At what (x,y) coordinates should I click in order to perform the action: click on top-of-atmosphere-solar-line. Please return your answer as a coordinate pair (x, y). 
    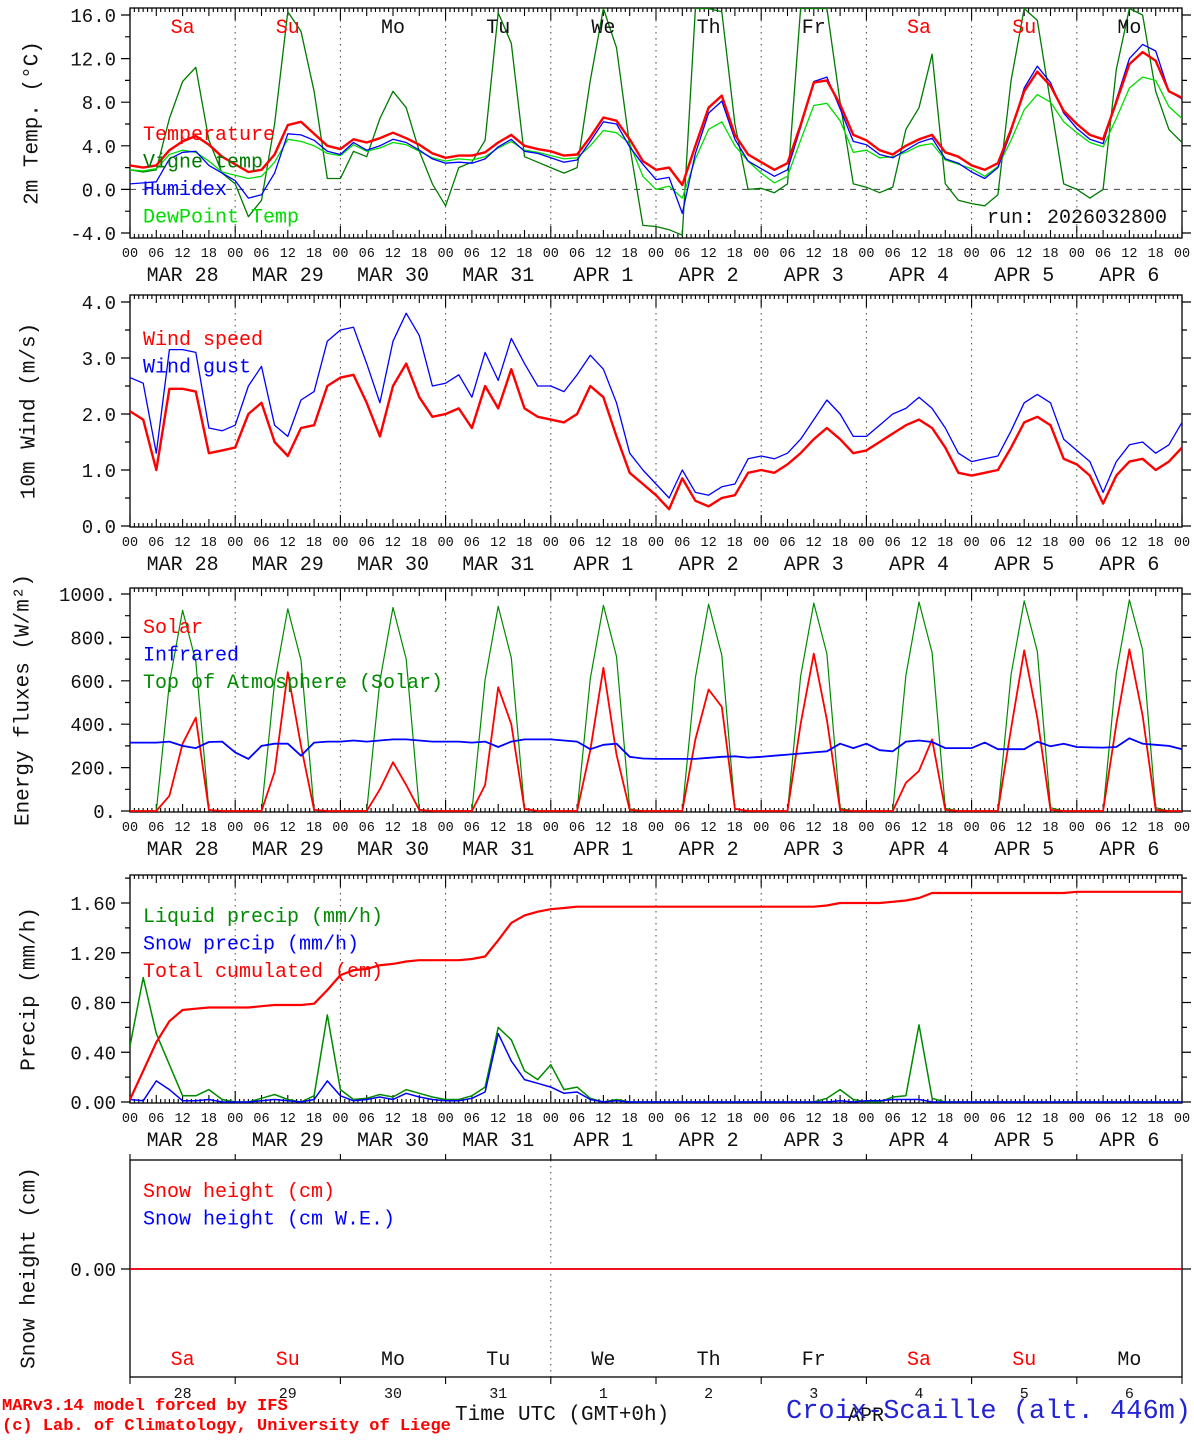
    Looking at the image, I should click on (656, 705).